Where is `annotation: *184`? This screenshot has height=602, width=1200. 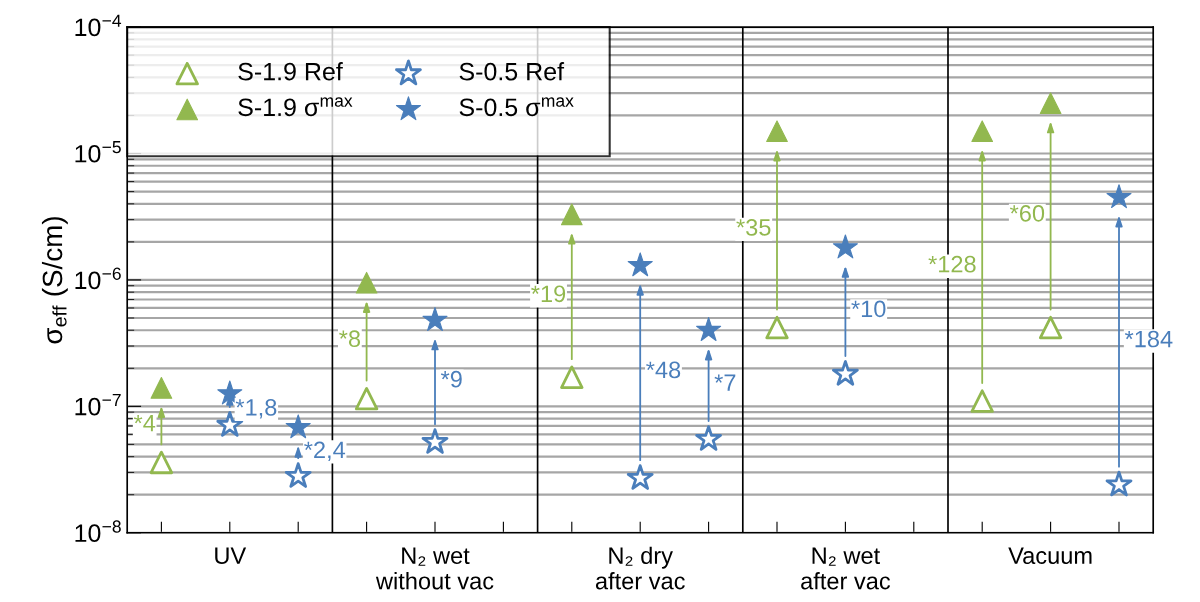 annotation: *184 is located at coordinates (1148, 339).